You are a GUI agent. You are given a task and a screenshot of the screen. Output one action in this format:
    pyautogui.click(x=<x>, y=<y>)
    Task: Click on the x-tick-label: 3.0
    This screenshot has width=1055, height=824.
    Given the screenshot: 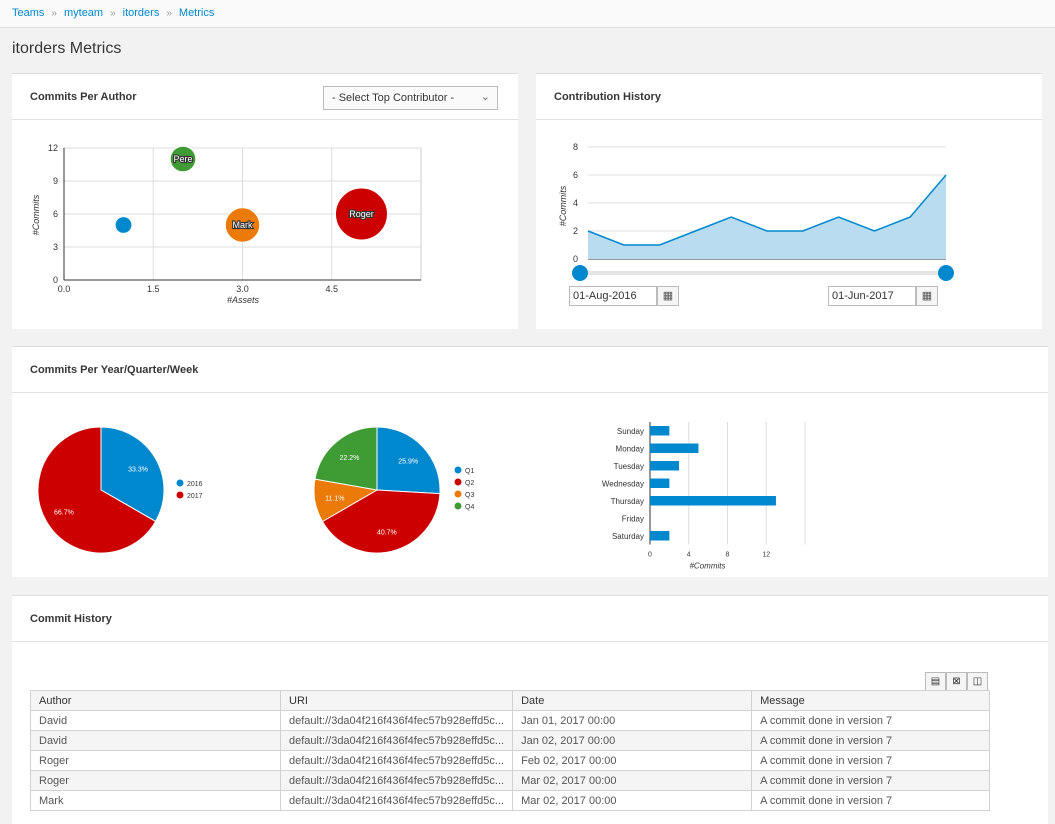 What is the action you would take?
    pyautogui.click(x=242, y=289)
    